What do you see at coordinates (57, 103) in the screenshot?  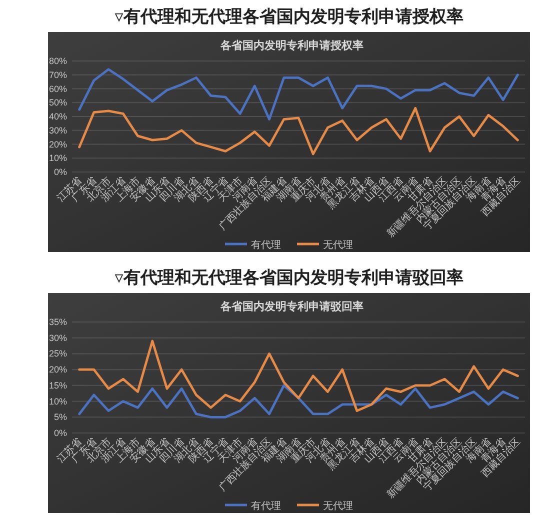 I see `y-tick-label: 50%` at bounding box center [57, 103].